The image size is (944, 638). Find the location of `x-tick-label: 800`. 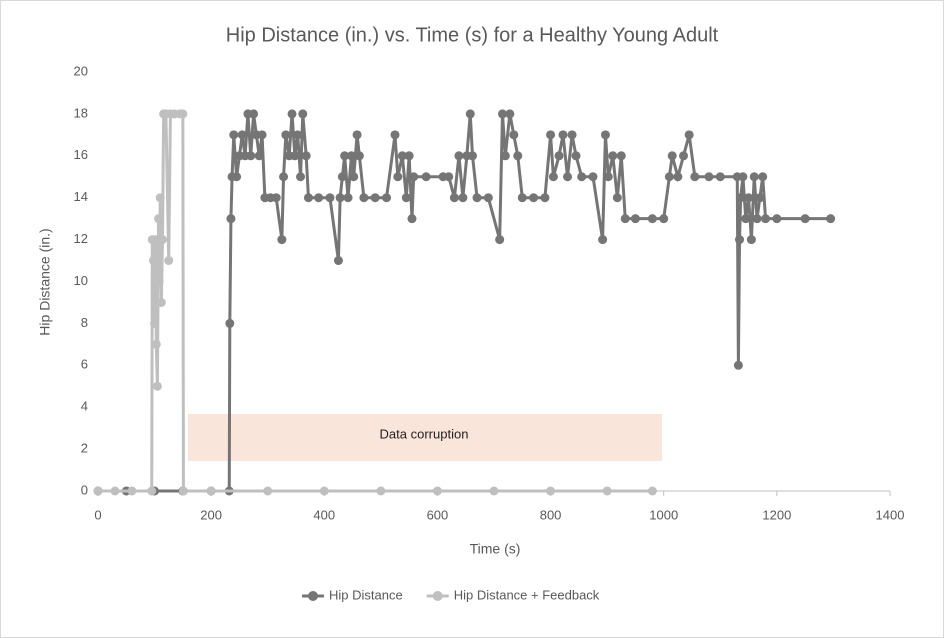

x-tick-label: 800 is located at coordinates (551, 514).